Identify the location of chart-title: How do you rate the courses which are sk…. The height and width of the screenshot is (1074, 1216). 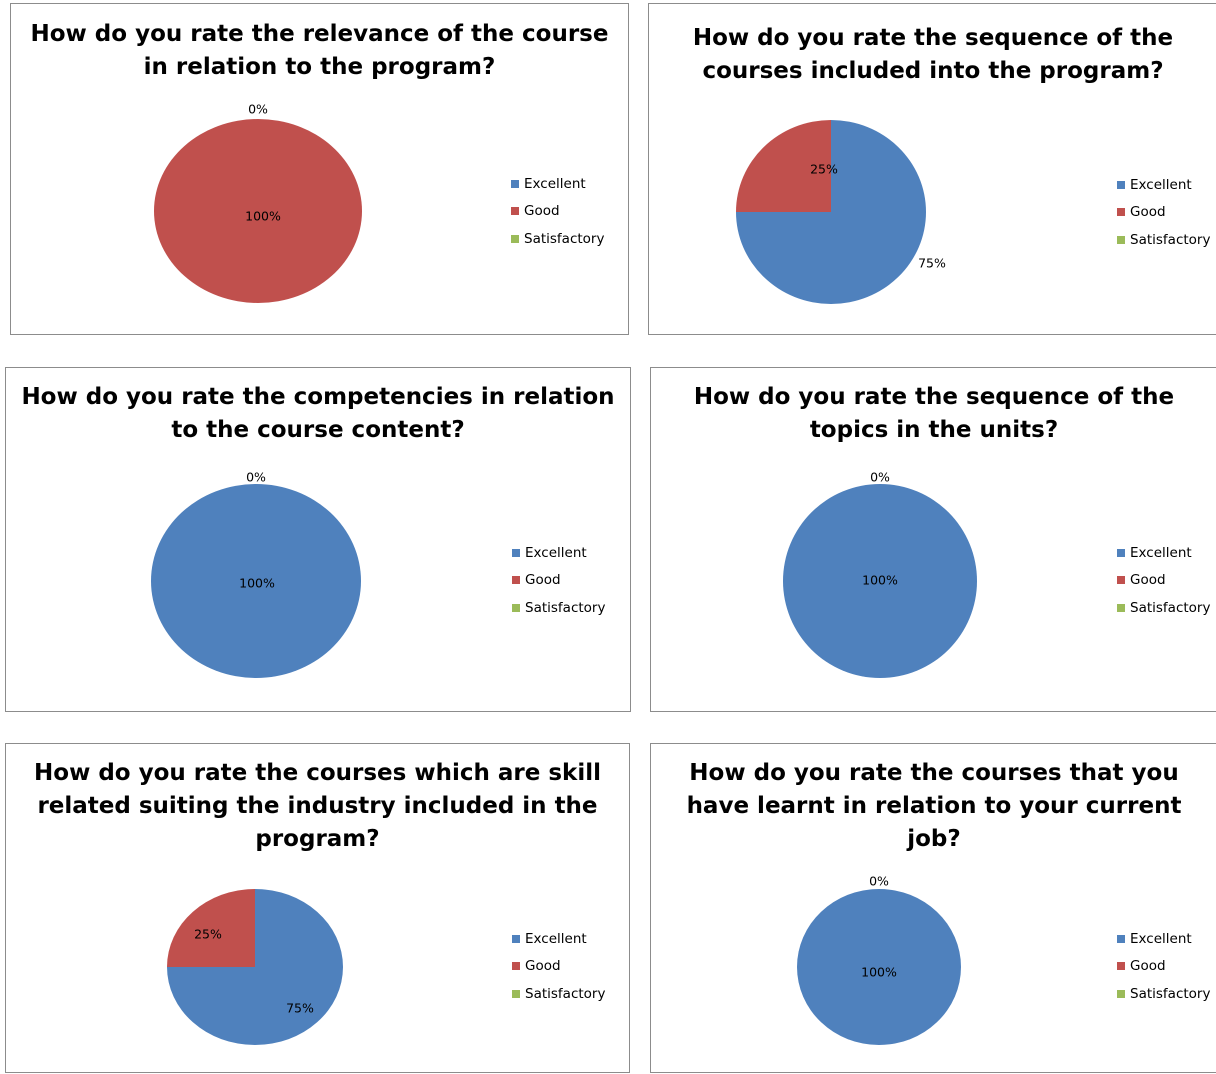
(317, 806).